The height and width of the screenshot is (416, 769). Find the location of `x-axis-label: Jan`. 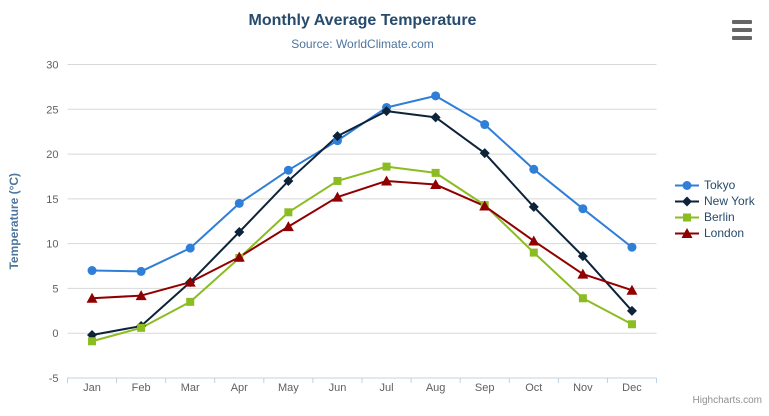

x-axis-label: Jan is located at coordinates (92, 388).